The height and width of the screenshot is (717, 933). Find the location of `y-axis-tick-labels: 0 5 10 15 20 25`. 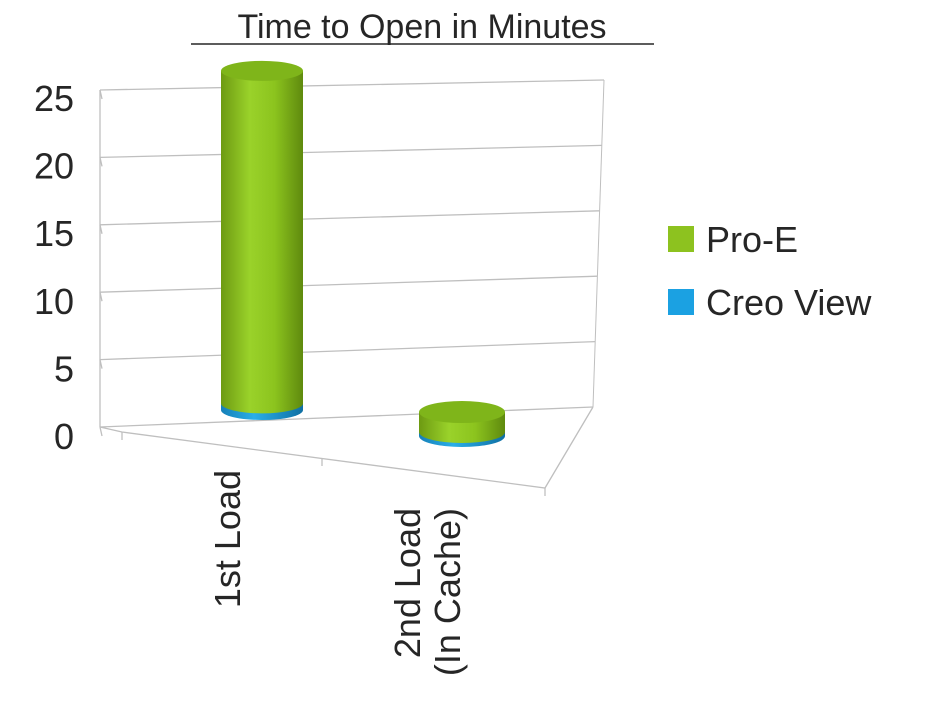

y-axis-tick-labels: 0 5 10 15 20 25 is located at coordinates (54, 267).